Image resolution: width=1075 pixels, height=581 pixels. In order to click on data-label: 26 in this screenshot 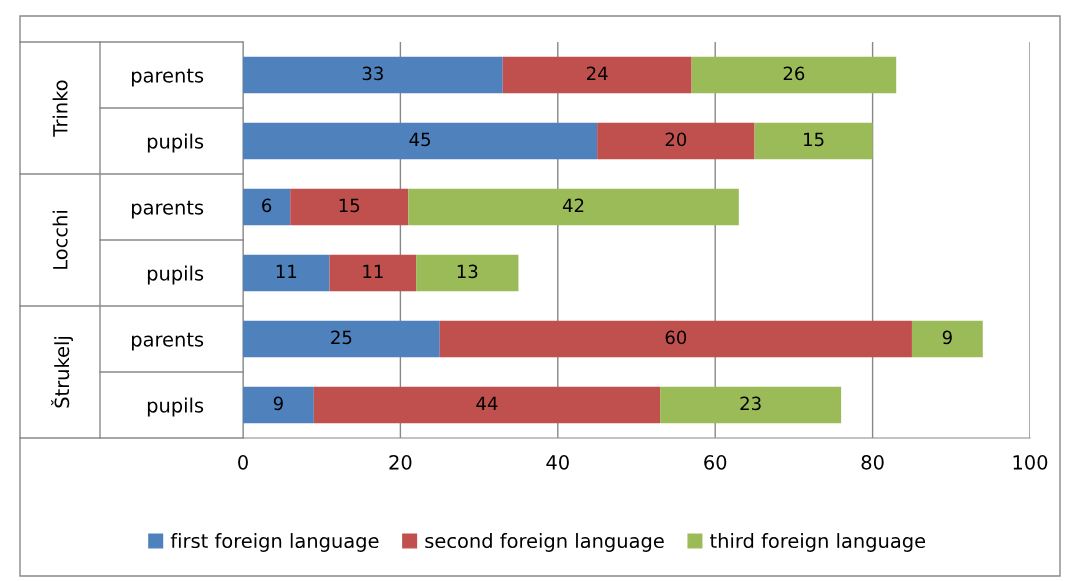, I will do `click(794, 73)`.